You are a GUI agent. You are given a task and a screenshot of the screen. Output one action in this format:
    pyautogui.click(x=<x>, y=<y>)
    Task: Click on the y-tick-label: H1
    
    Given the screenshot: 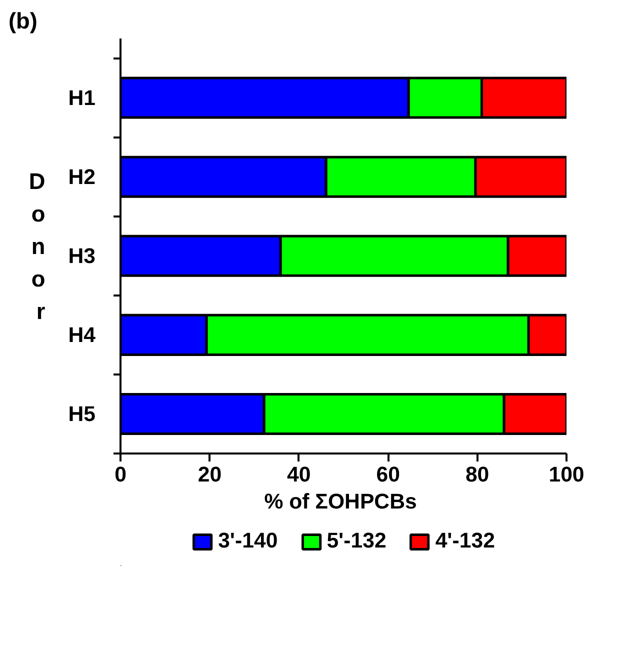 What is the action you would take?
    pyautogui.click(x=82, y=98)
    